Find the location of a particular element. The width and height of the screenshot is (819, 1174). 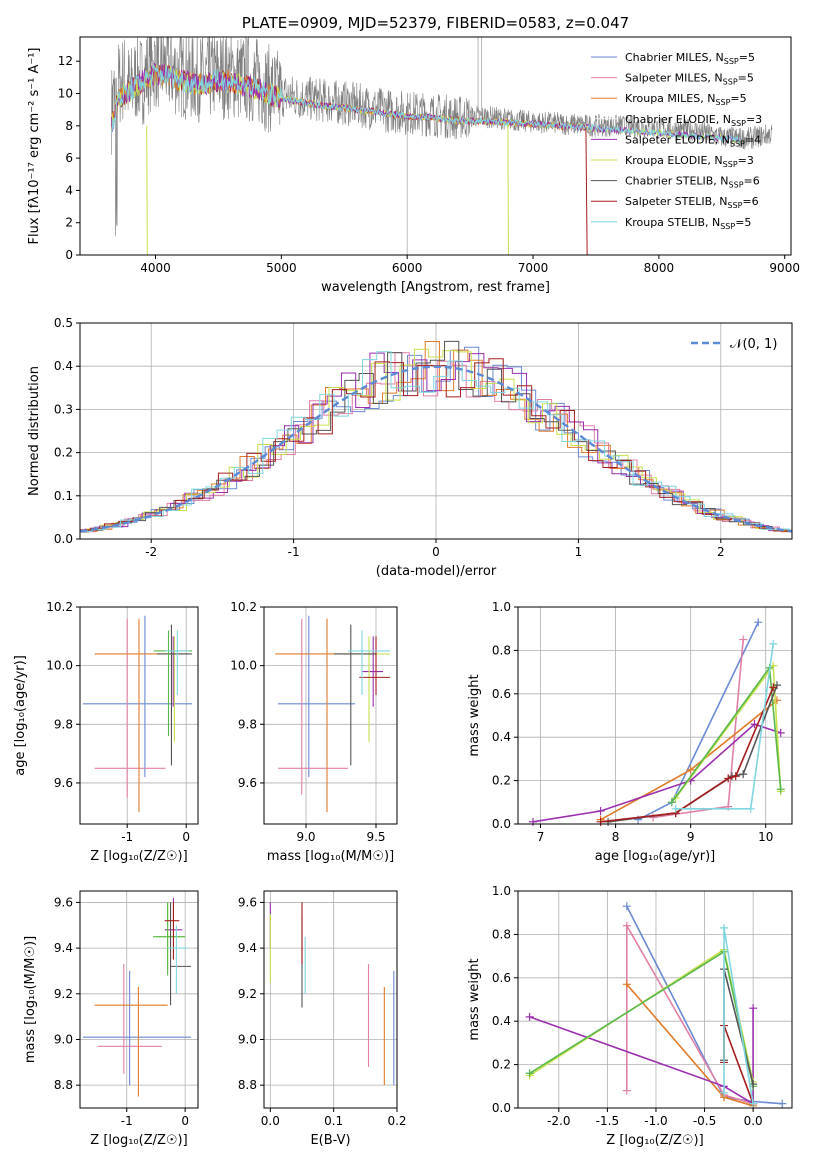

age-vs-z-marks is located at coordinates (137, 714).